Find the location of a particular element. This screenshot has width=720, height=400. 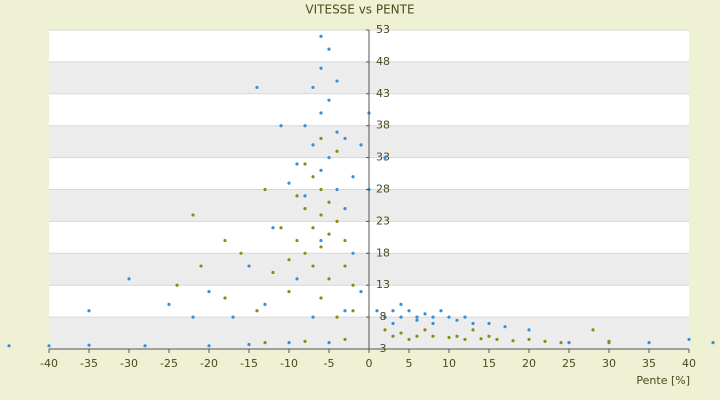

x-tick-label: -15 is located at coordinates (249, 363).